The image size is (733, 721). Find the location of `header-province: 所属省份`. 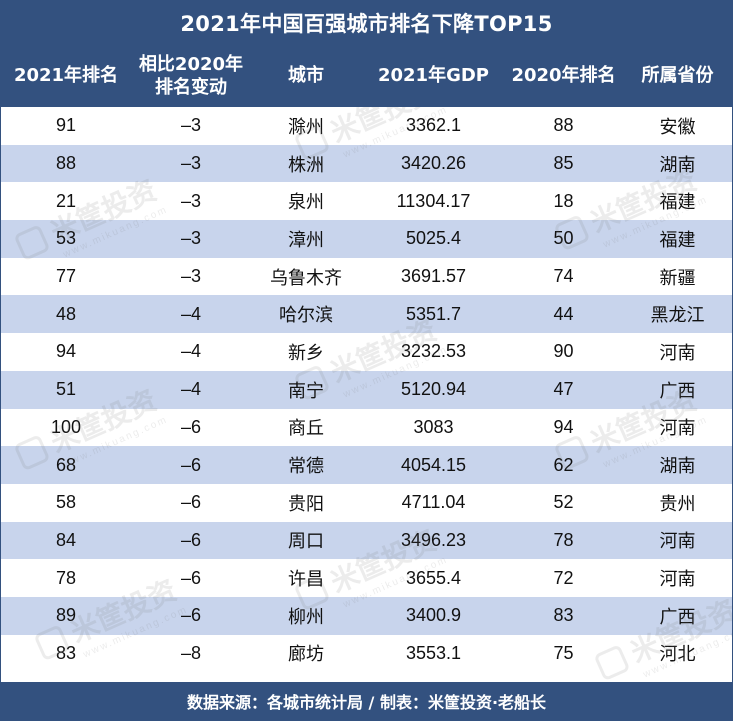

header-province: 所属省份 is located at coordinates (677, 76).